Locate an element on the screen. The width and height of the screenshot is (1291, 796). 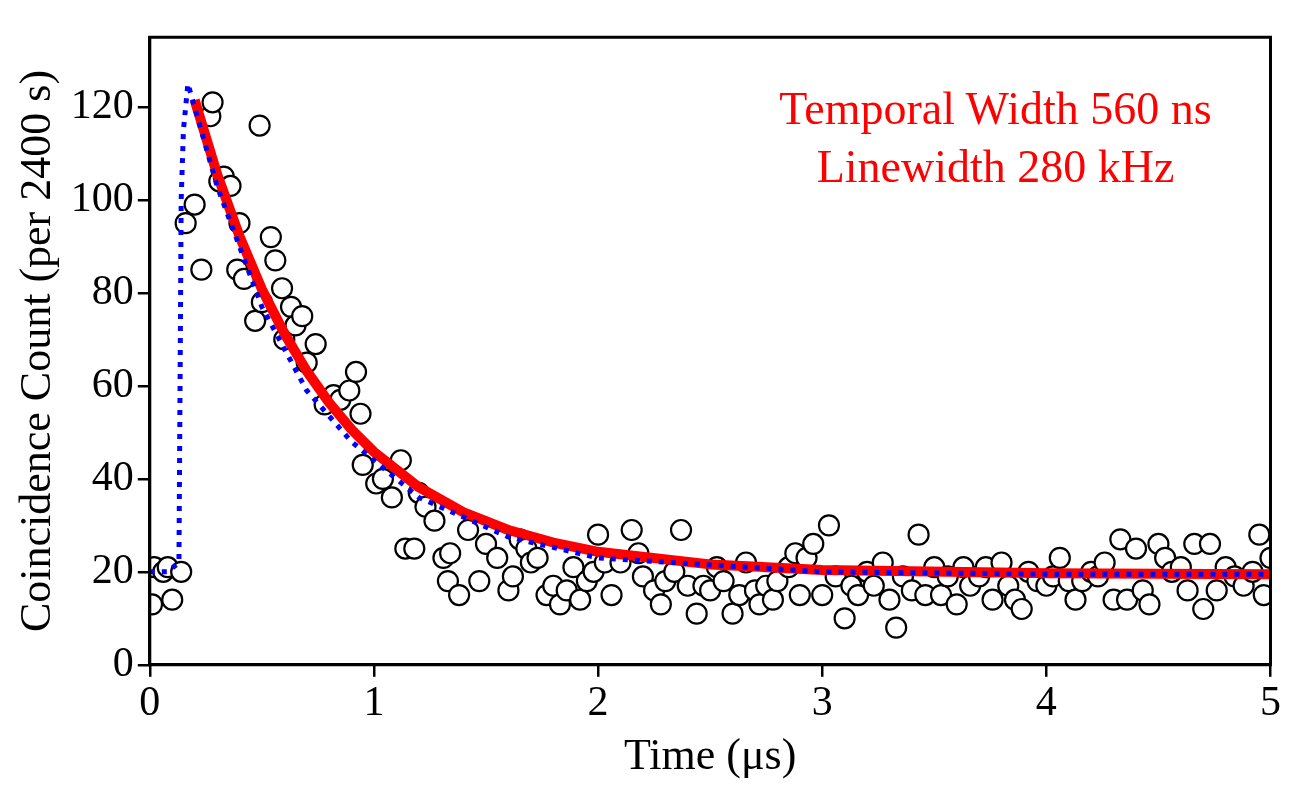
x-tick-label: 4 is located at coordinates (1046, 701).